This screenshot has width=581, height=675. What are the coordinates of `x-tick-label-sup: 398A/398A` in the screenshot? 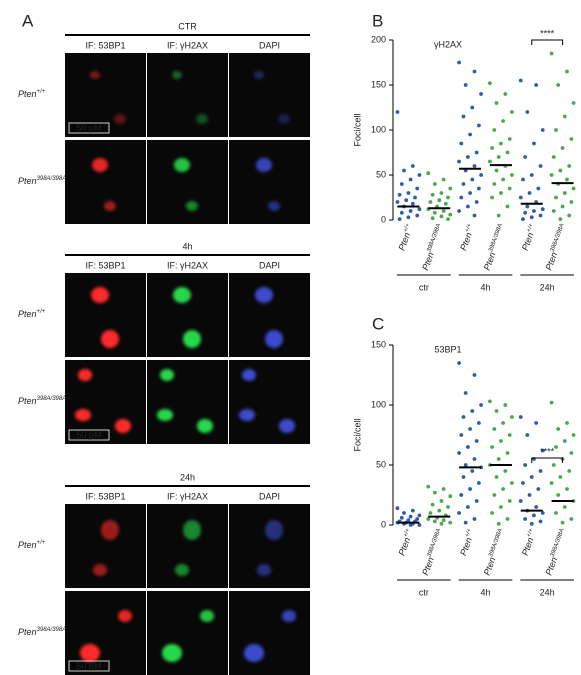 It's located at (434, 238).